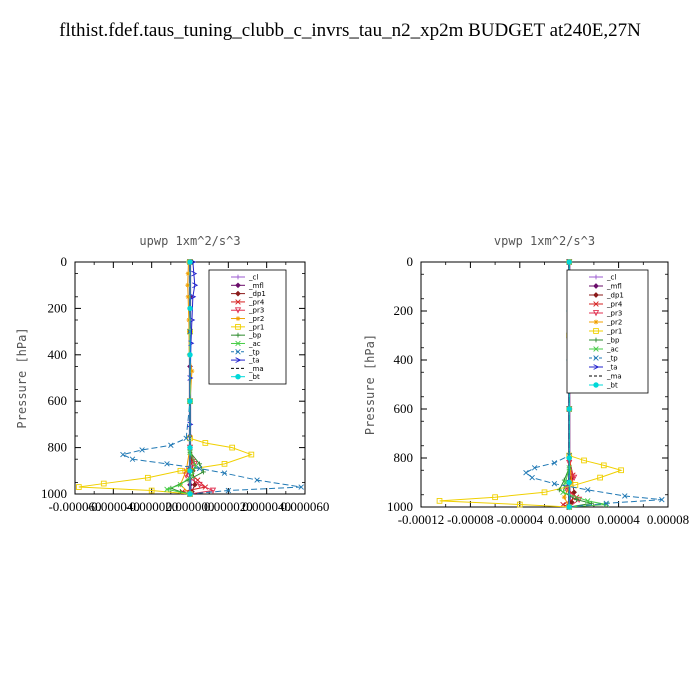 The height and width of the screenshot is (700, 700). What do you see at coordinates (189, 241) in the screenshot?
I see `chart-title: upwp 1xm^2/s^3` at bounding box center [189, 241].